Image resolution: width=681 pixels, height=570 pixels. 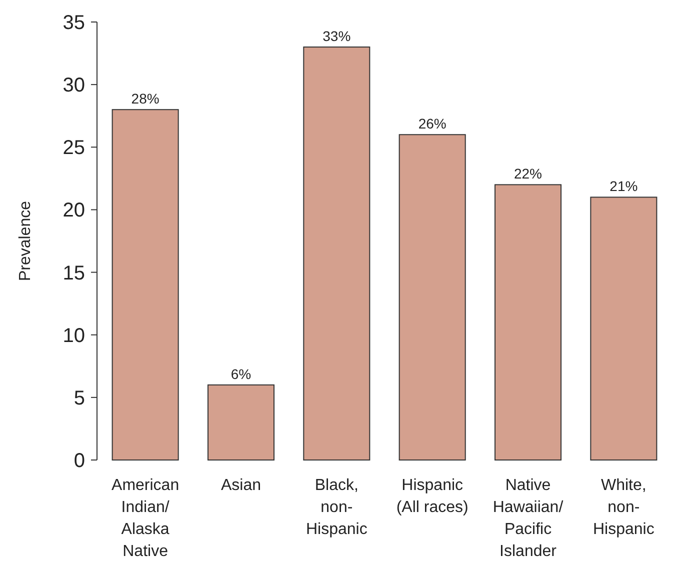 I want to click on x-tick-label: Black, non- Hispanic, so click(x=337, y=507).